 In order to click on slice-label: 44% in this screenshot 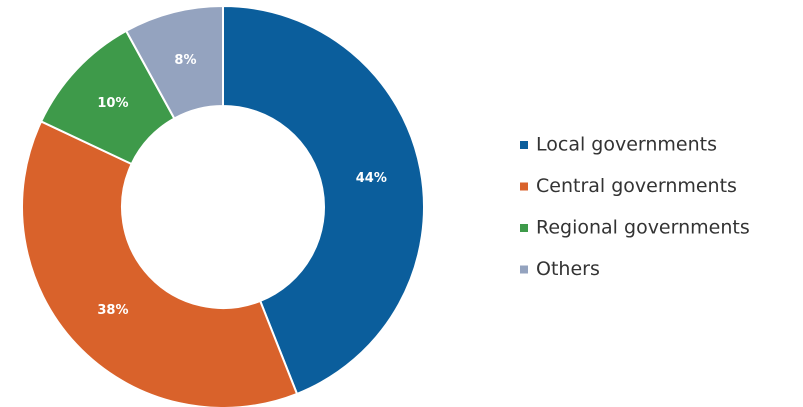, I will do `click(371, 178)`.